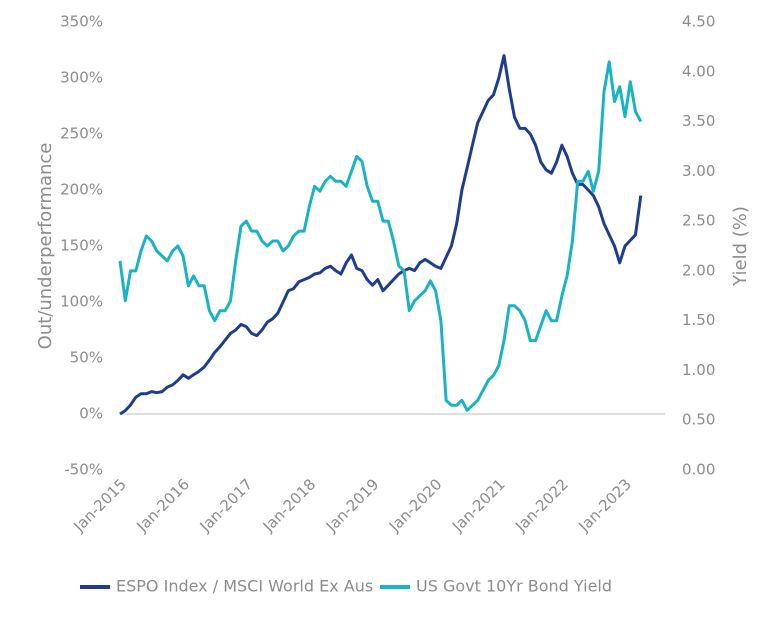  I want to click on y-tick-label: 50%, so click(86, 358).